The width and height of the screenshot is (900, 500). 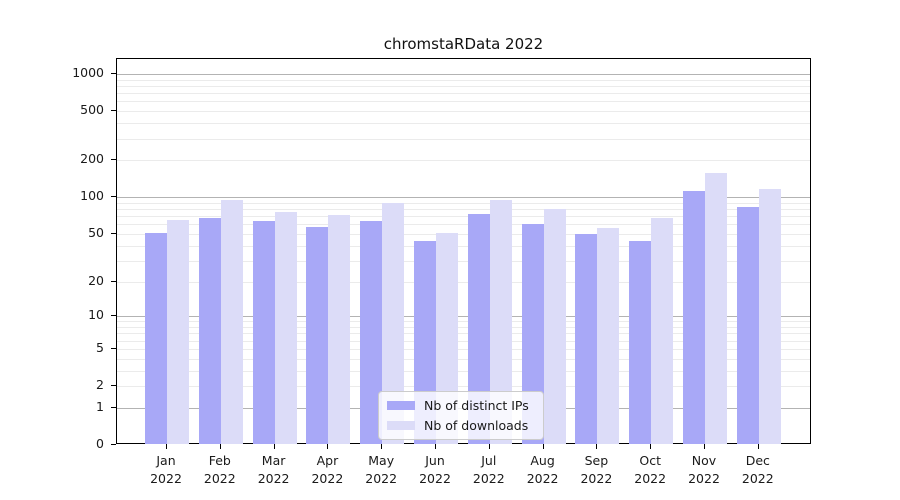 I want to click on y-tick-label: 200, so click(x=92, y=159).